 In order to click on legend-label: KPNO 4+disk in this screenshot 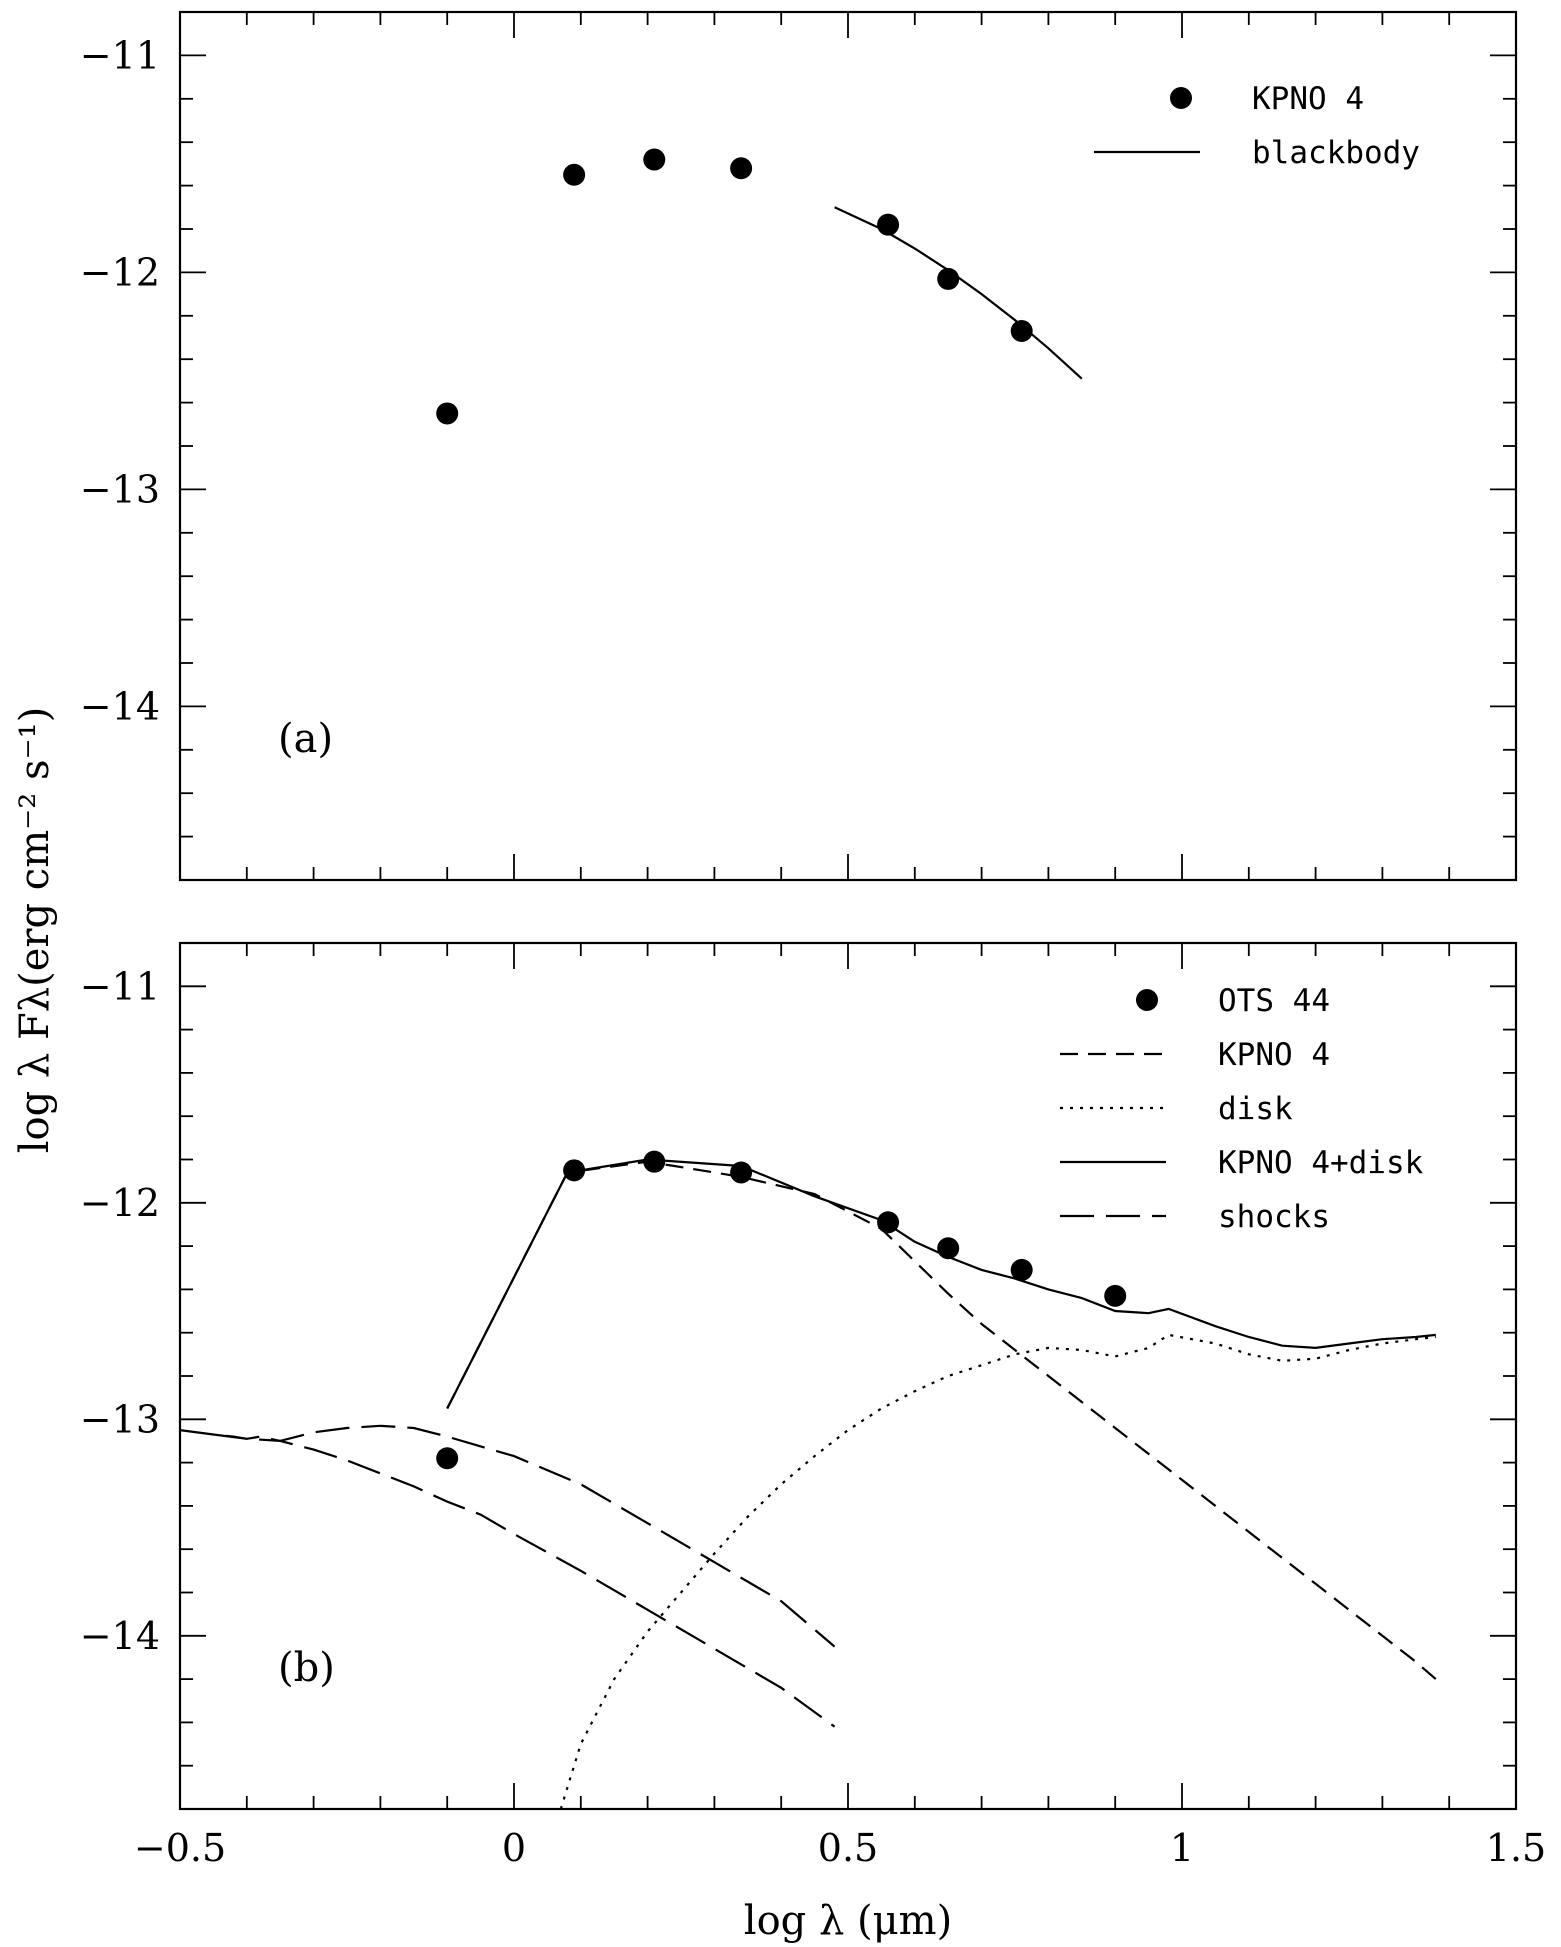, I will do `click(1321, 1163)`.